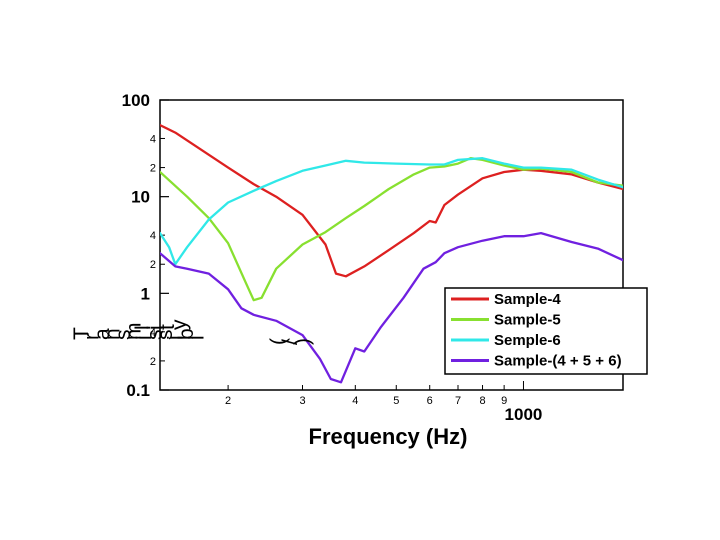 The width and height of the screenshot is (720, 540). I want to click on y-axis-ticks: 100 10 1 0.1 4 2 4 2 4 2, so click(145, 245).